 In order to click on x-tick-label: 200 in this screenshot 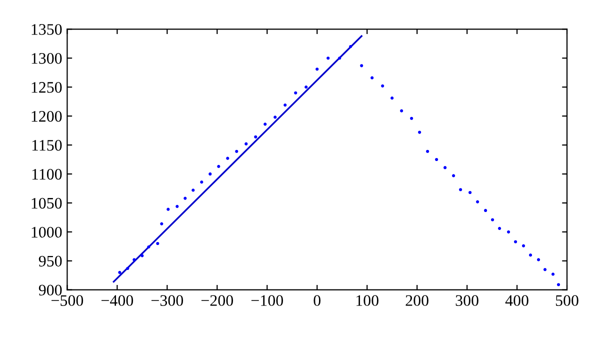, I will do `click(417, 300)`.